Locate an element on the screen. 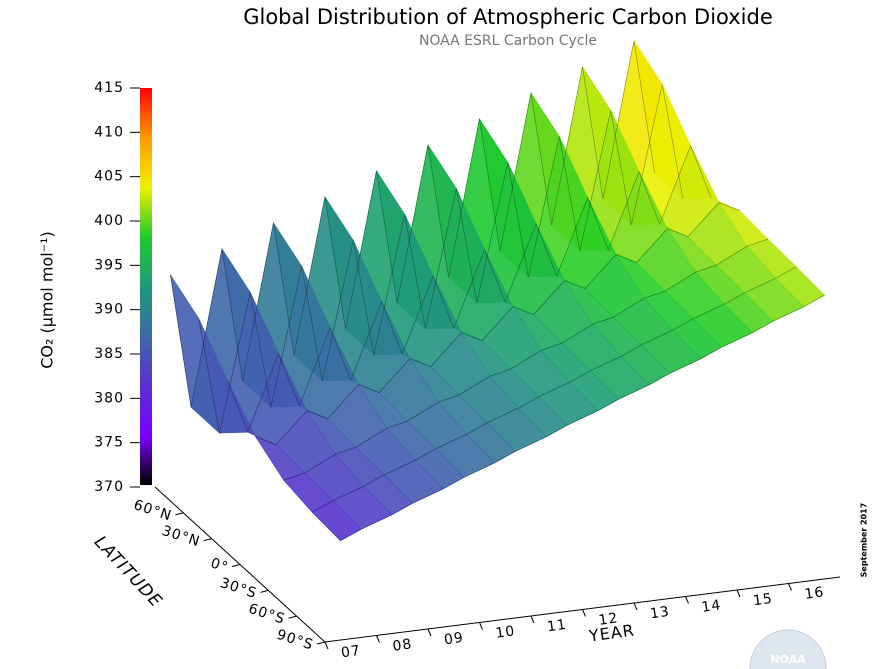 This screenshot has width=881, height=669. x-tick-label: 14 is located at coordinates (712, 606).